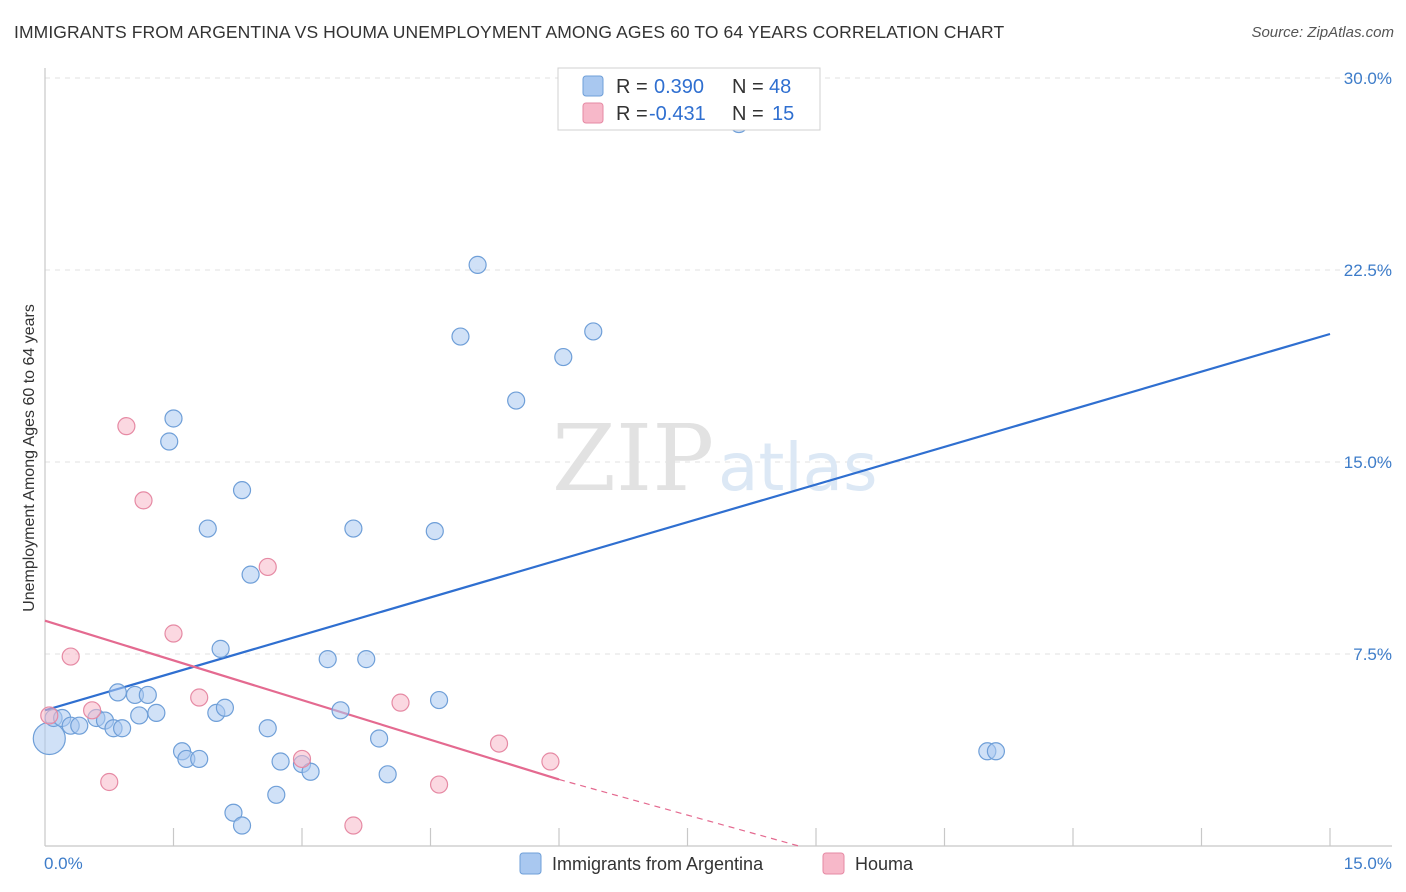  What do you see at coordinates (1372, 654) in the screenshot?
I see `y-tick-label-0: 7.5%` at bounding box center [1372, 654].